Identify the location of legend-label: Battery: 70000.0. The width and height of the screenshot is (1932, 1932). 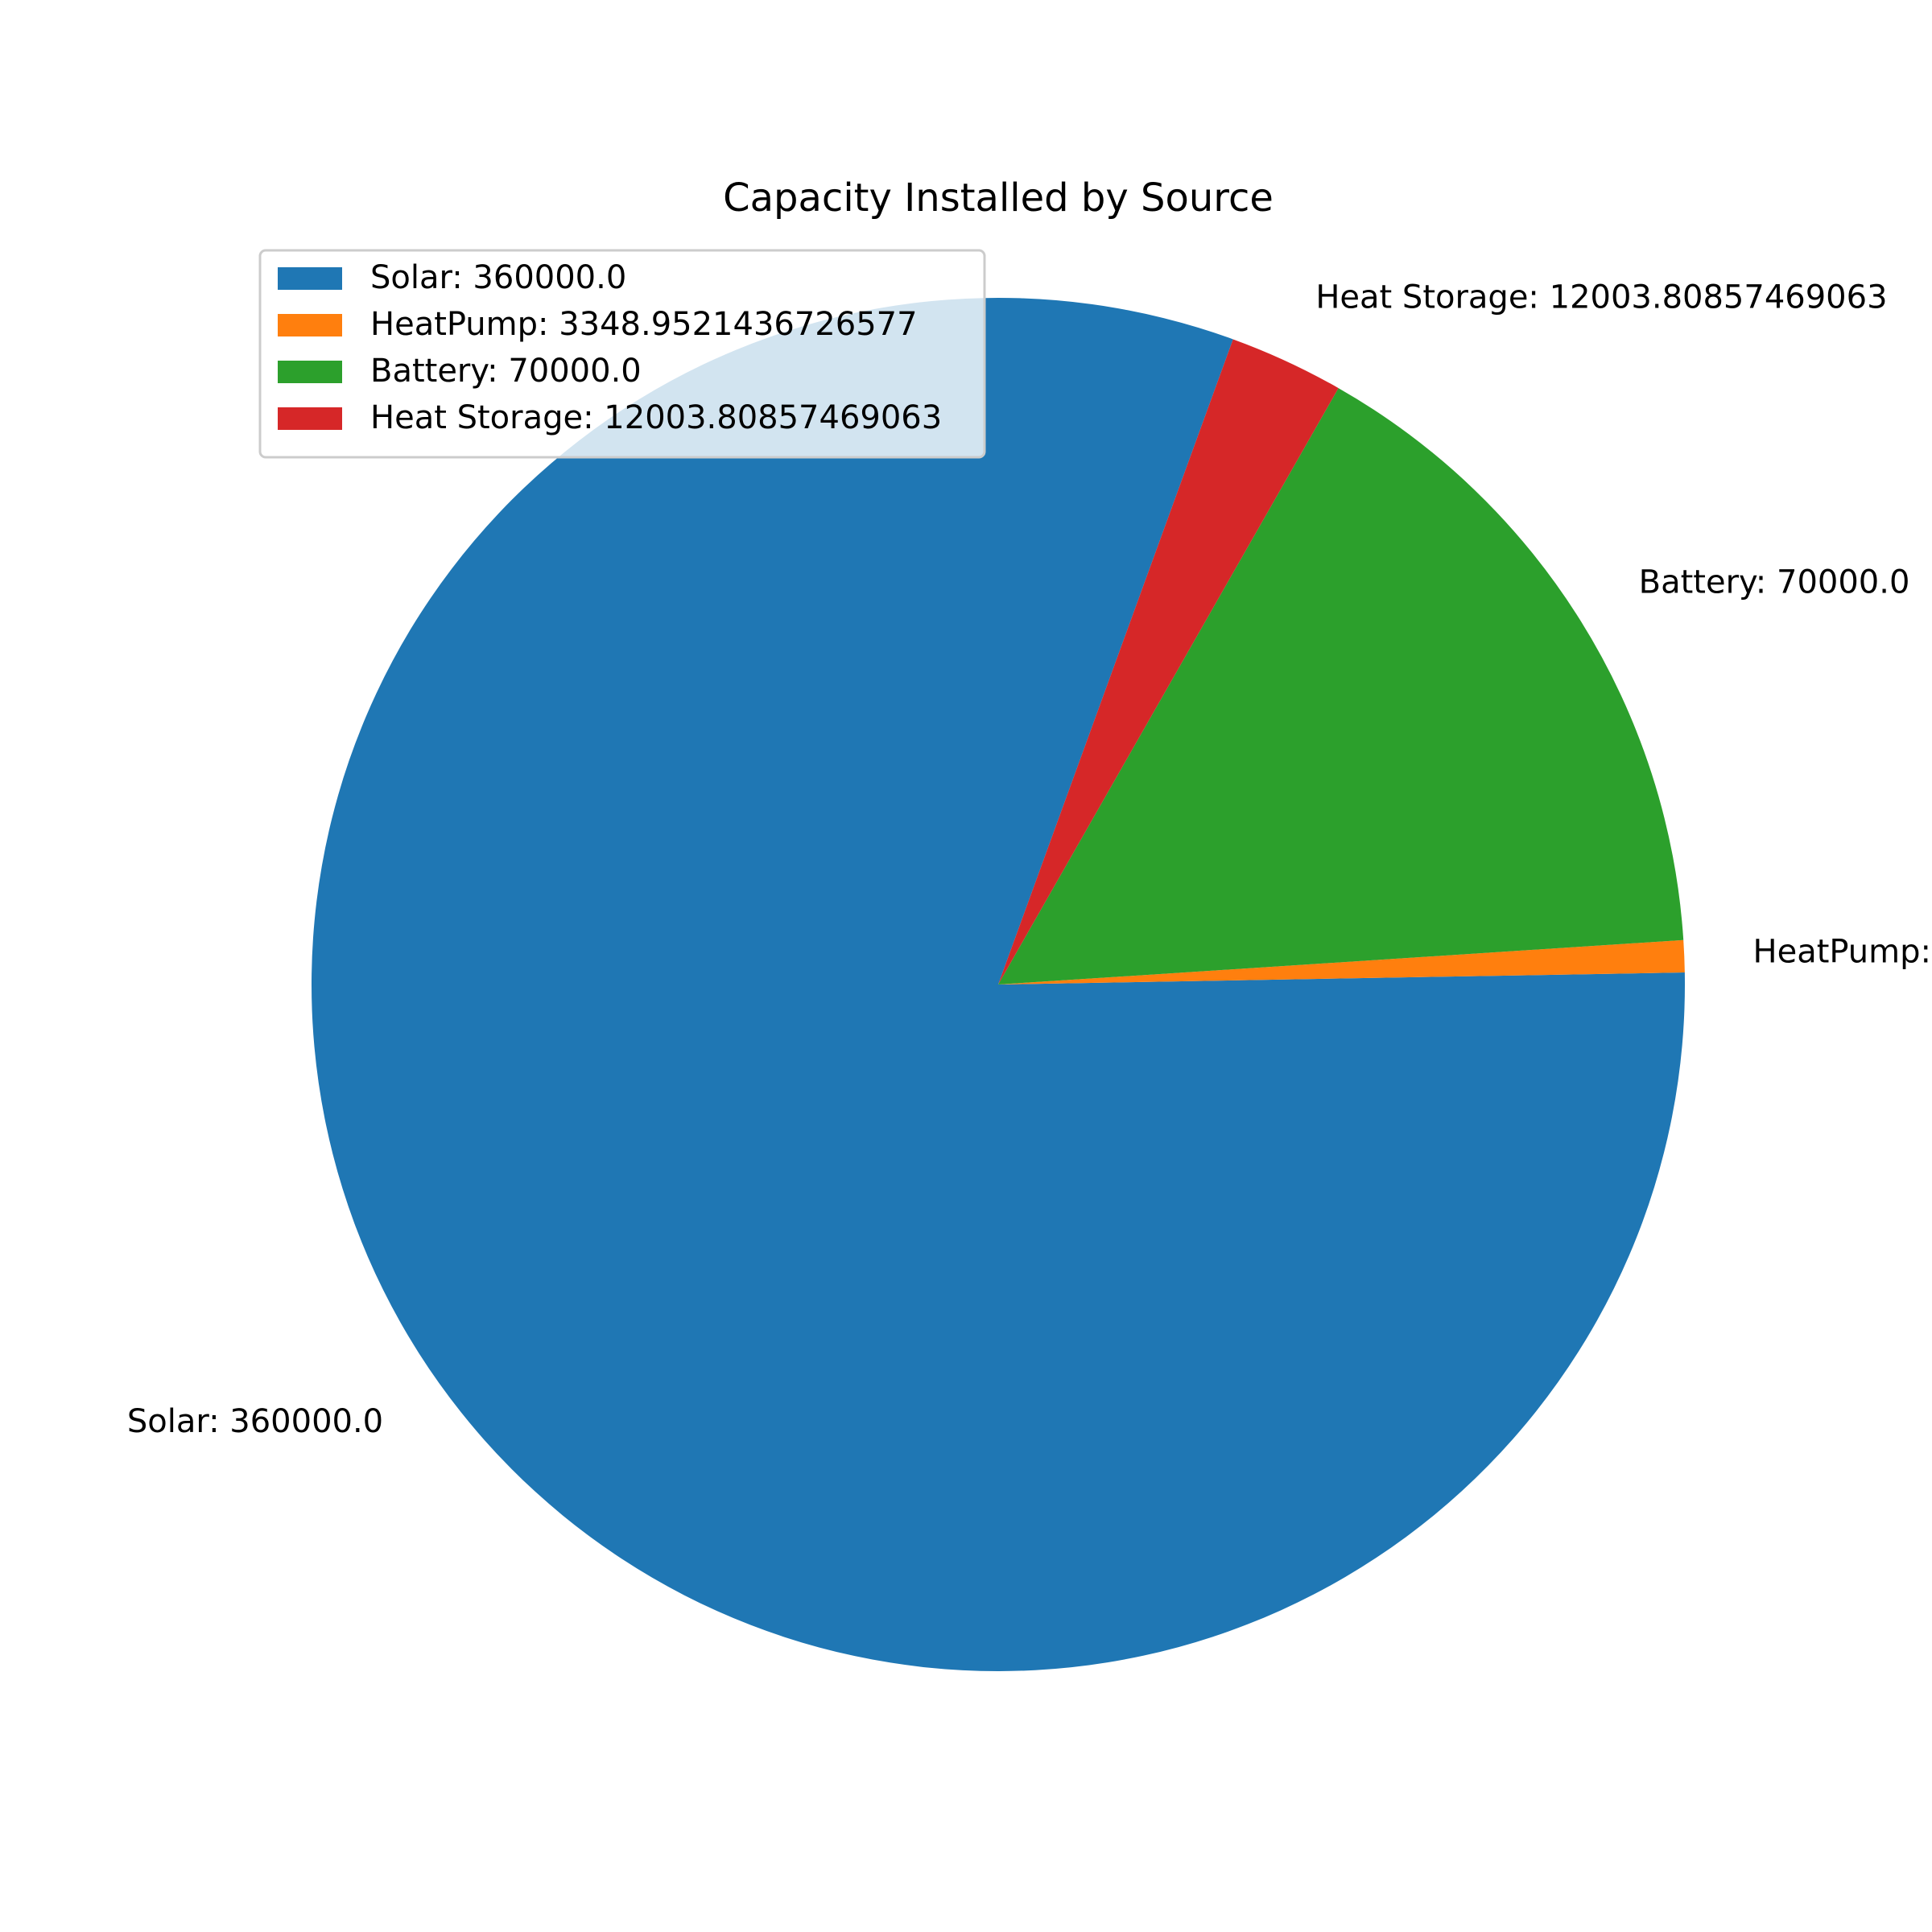
(506, 371).